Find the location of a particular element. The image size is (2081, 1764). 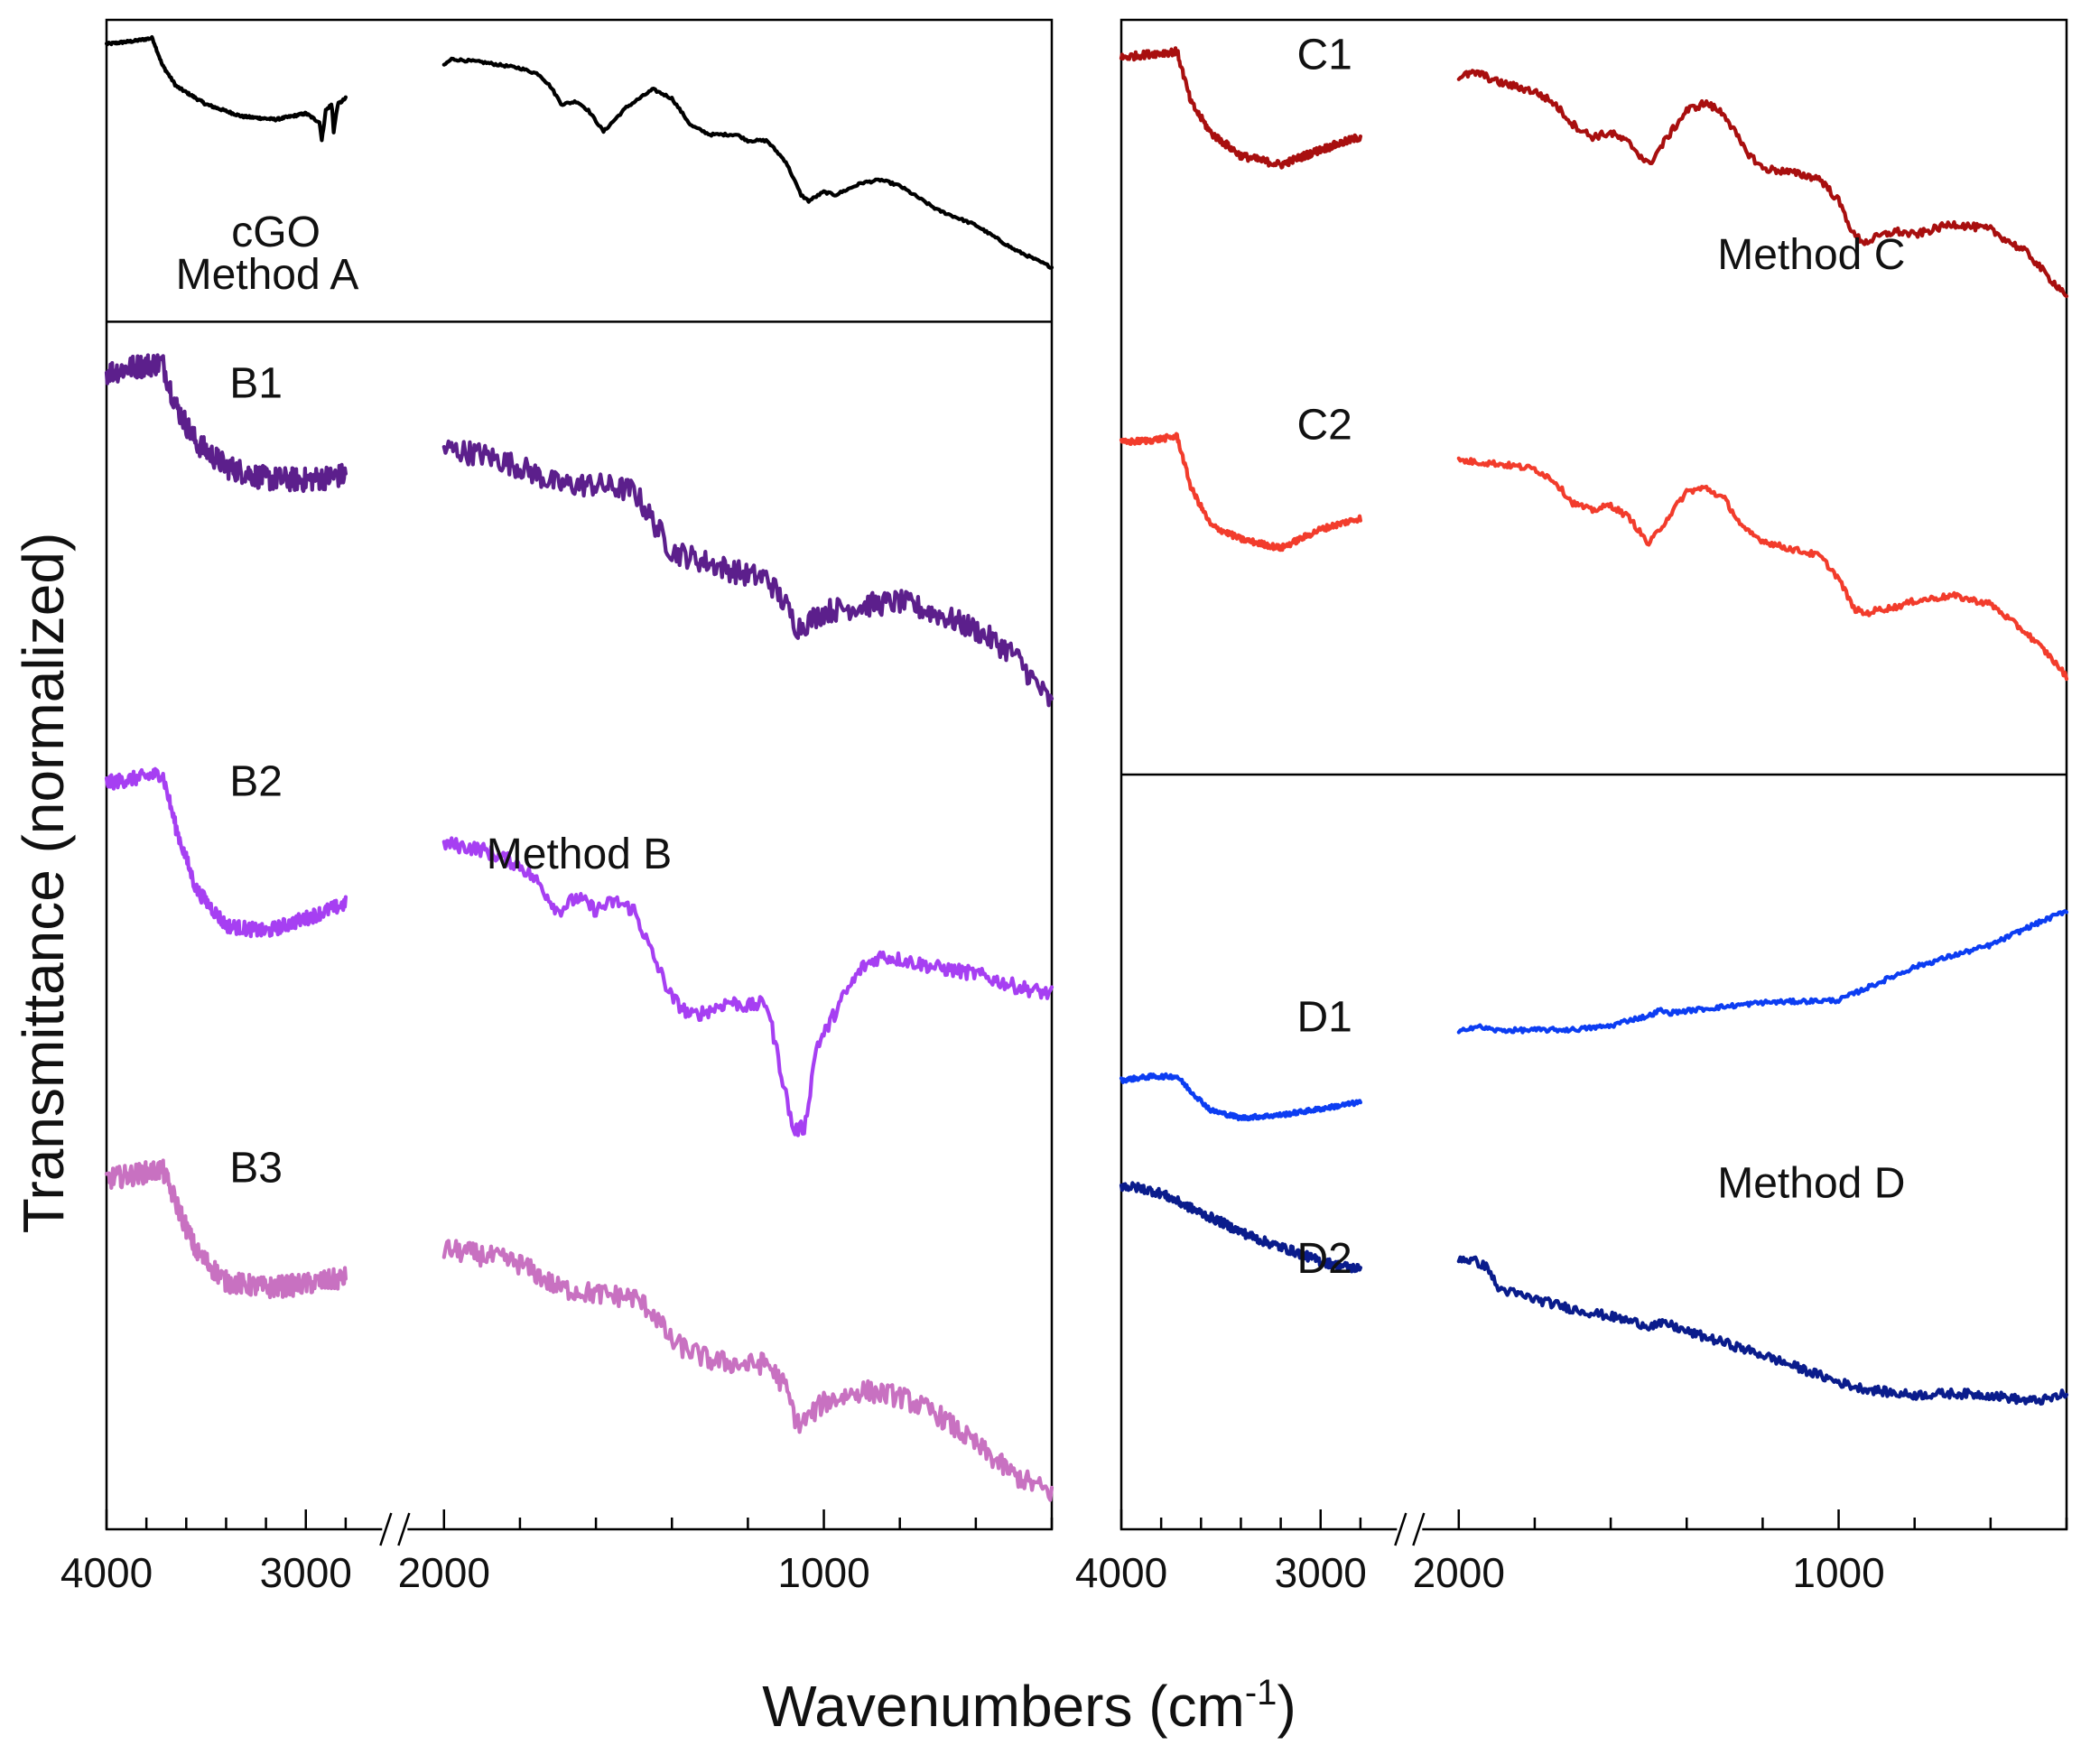

curve-label-C1: C1 is located at coordinates (1324, 55).